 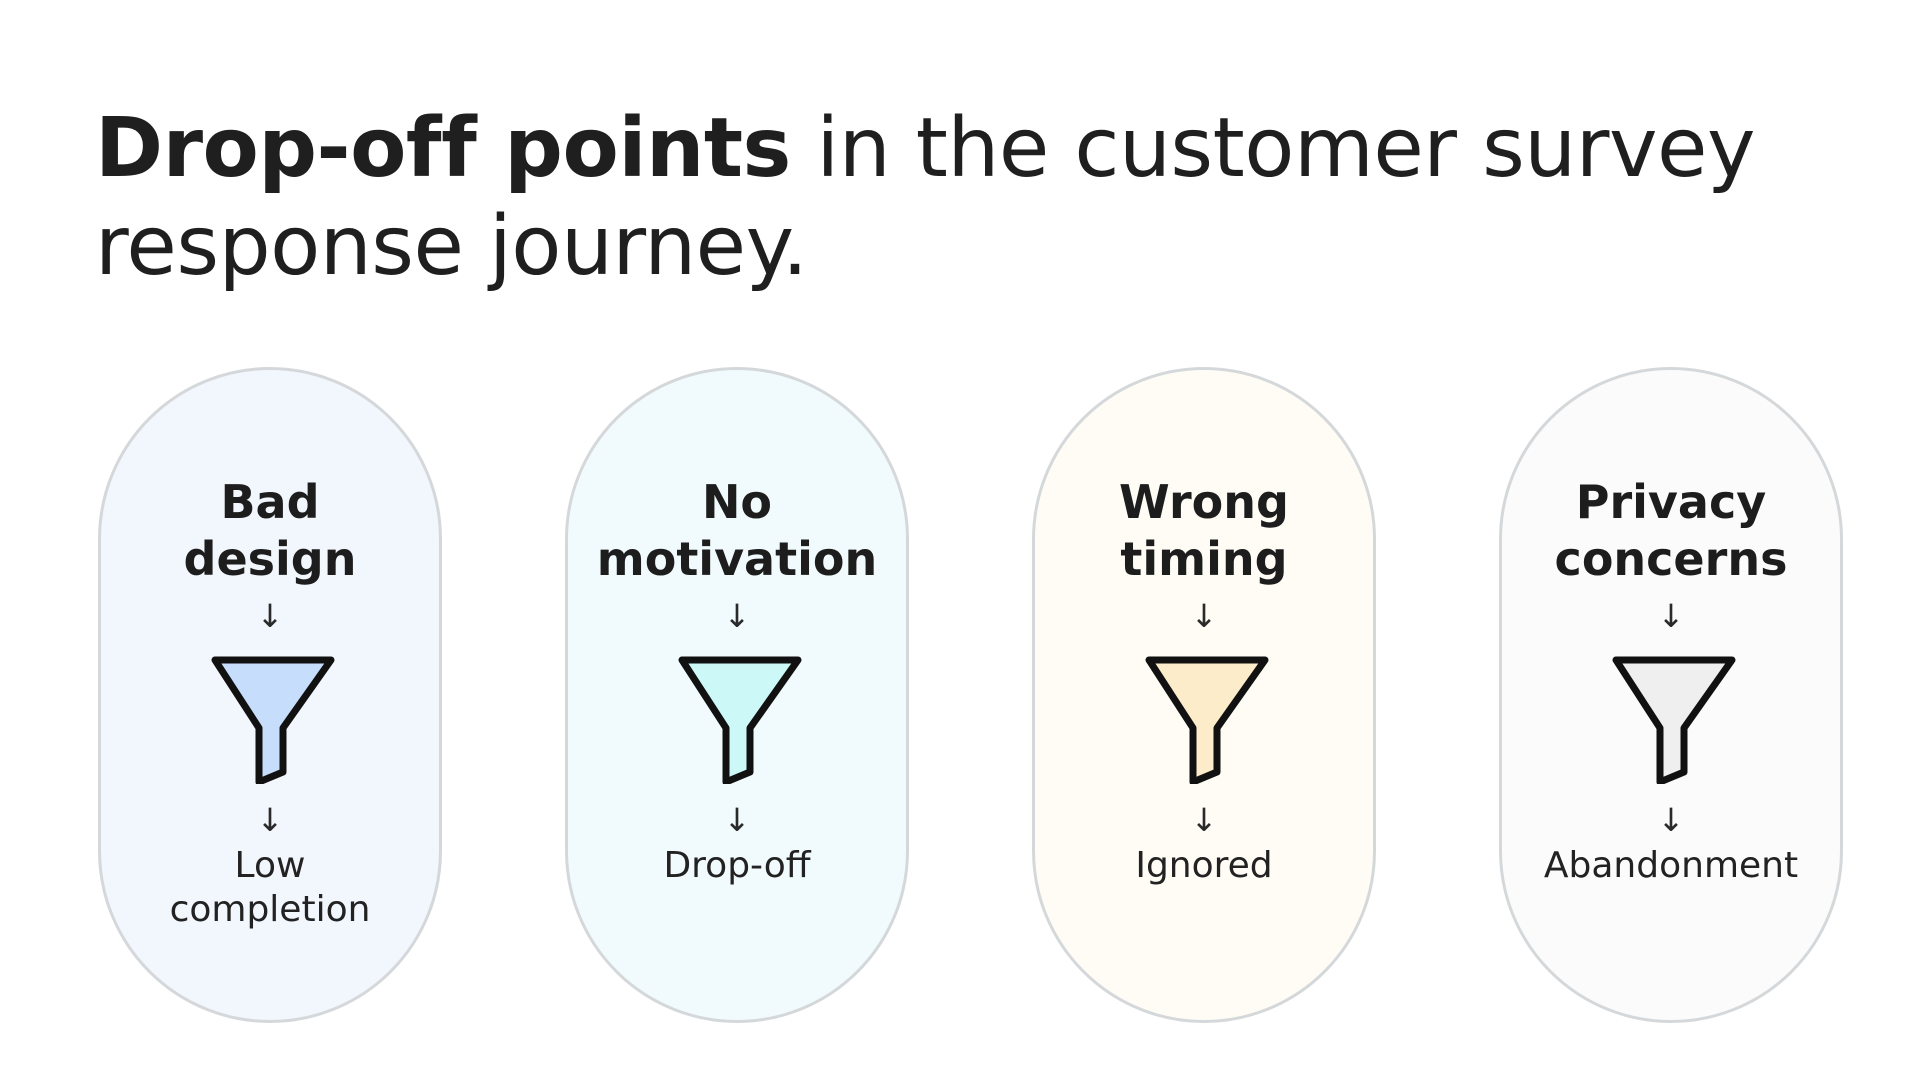 I want to click on card-label: Privacy concerns, so click(x=1671, y=531).